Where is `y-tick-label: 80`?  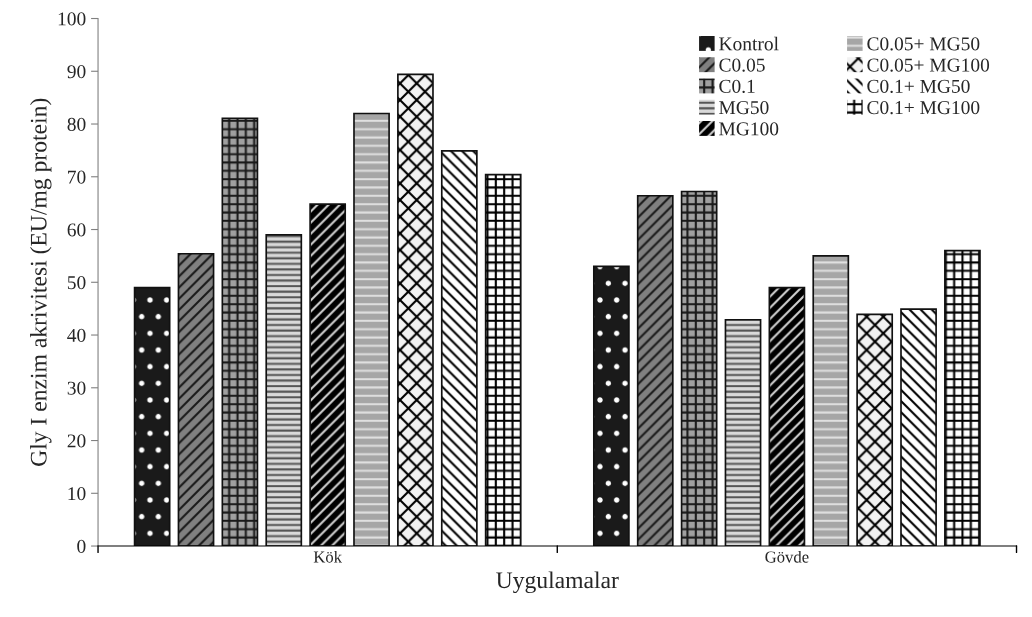 y-tick-label: 80 is located at coordinates (76, 124).